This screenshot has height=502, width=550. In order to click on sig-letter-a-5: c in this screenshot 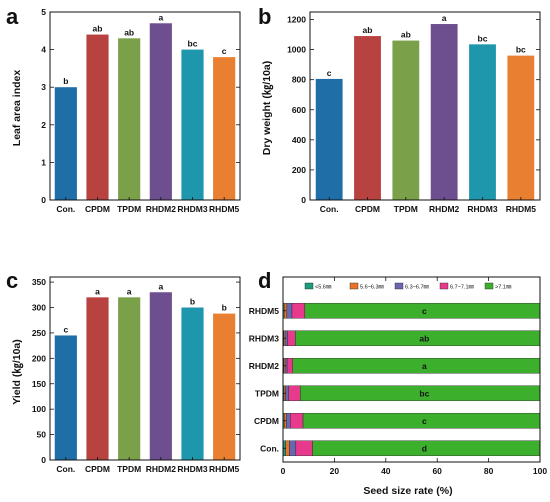, I will do `click(224, 51)`.